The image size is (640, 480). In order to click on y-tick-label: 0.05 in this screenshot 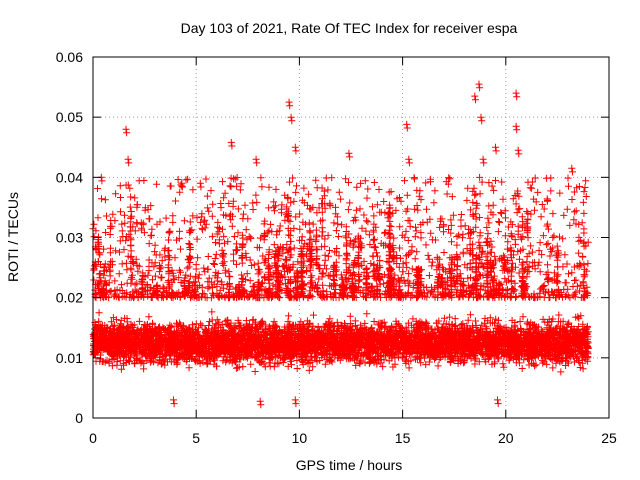, I will do `click(69, 117)`.